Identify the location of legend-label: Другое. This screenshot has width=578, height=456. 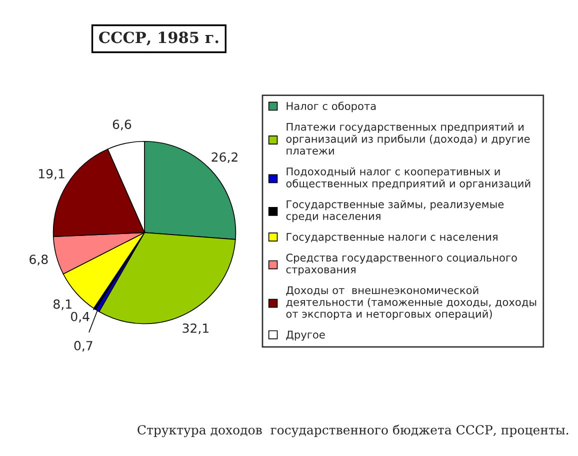
(305, 335).